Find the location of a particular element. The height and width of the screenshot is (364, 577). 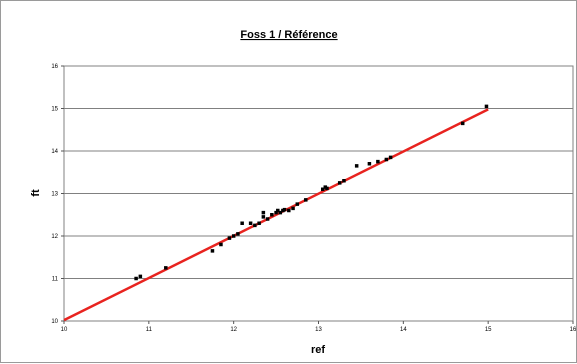

x-tick-label-15: 15 is located at coordinates (488, 330).